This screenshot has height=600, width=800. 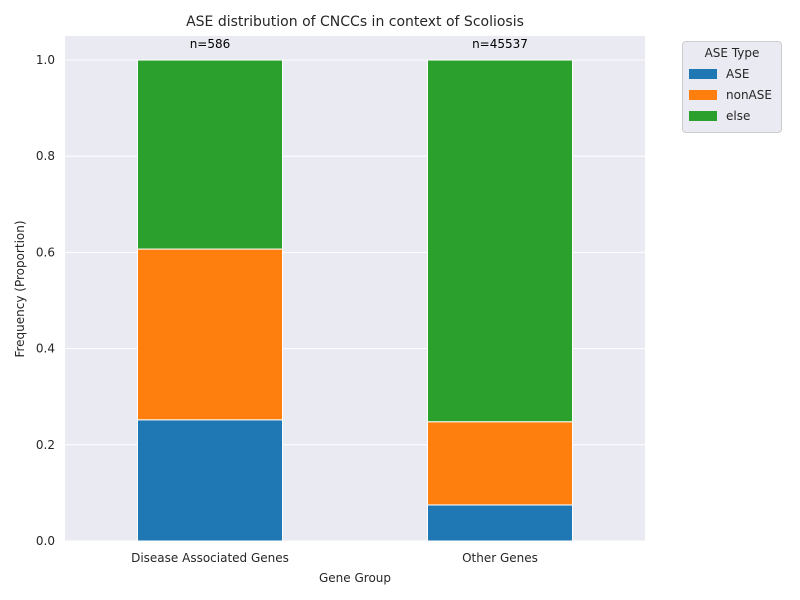 What do you see at coordinates (210, 44) in the screenshot?
I see `bar-count-annotation: n=586` at bounding box center [210, 44].